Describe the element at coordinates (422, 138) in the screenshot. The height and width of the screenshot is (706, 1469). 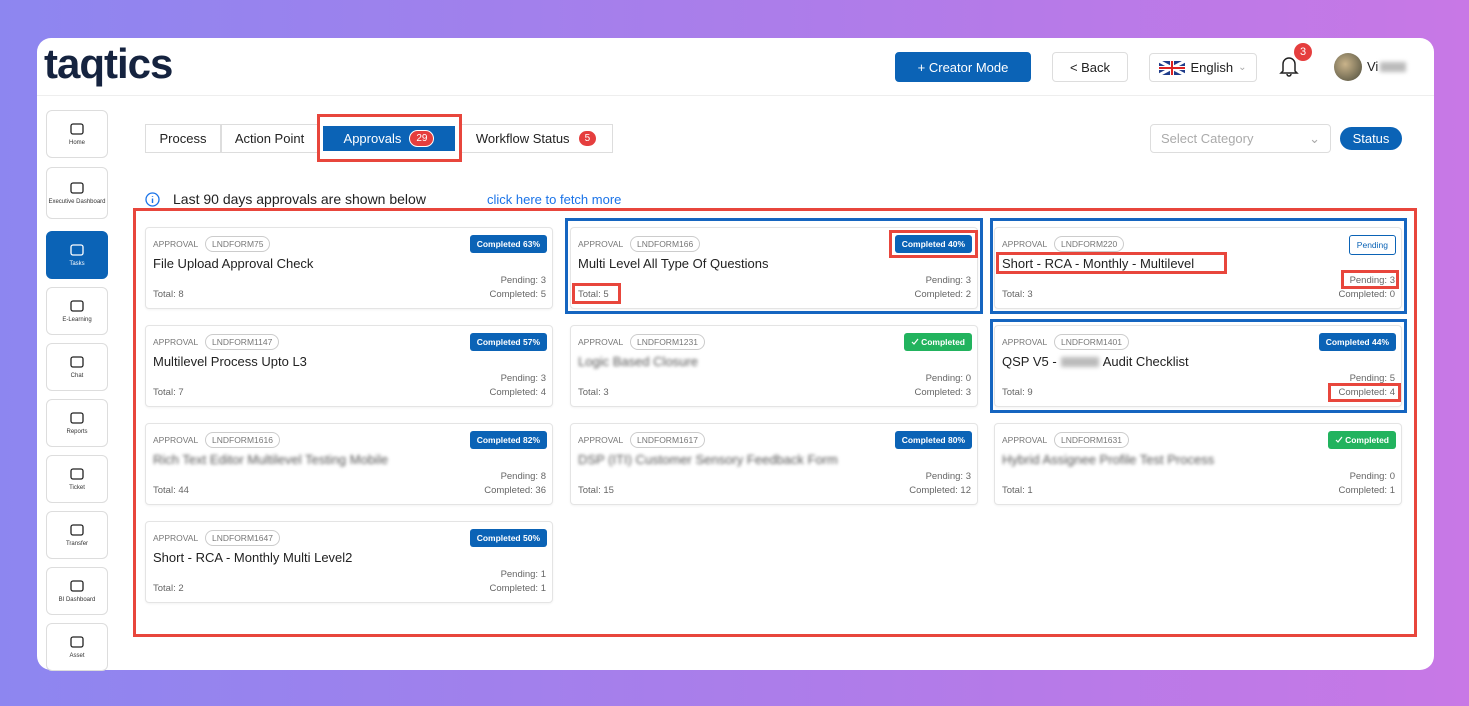
I see `tab-badge: 29` at that location.